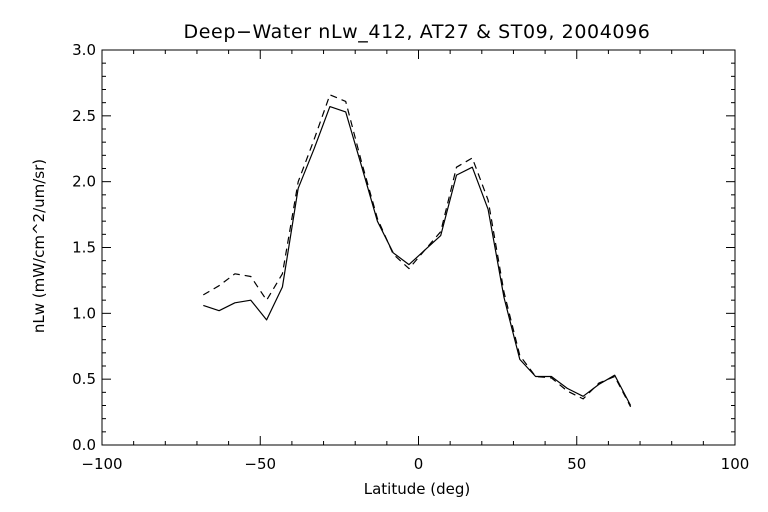  Describe the element at coordinates (735, 464) in the screenshot. I see `x-tick-label: 100` at that location.